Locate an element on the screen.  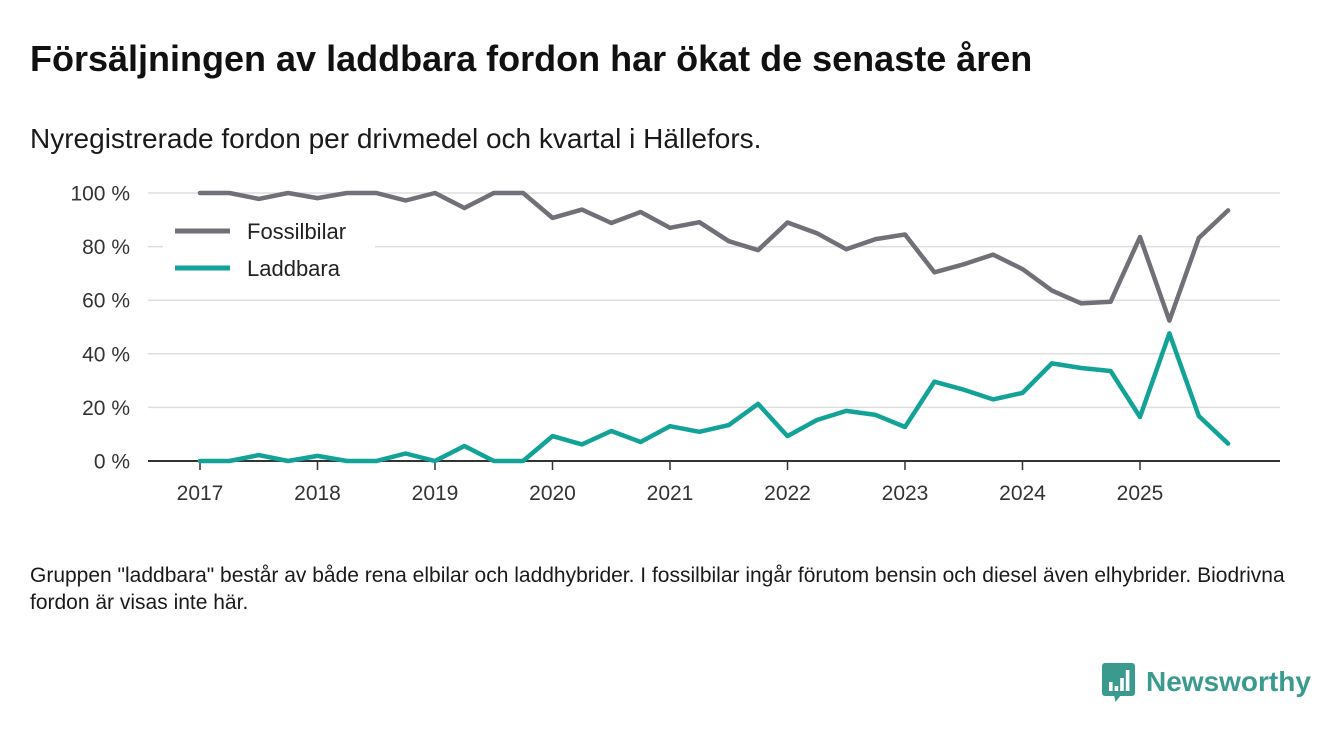
legend: Fossilbilar Laddbara is located at coordinates (269, 250).